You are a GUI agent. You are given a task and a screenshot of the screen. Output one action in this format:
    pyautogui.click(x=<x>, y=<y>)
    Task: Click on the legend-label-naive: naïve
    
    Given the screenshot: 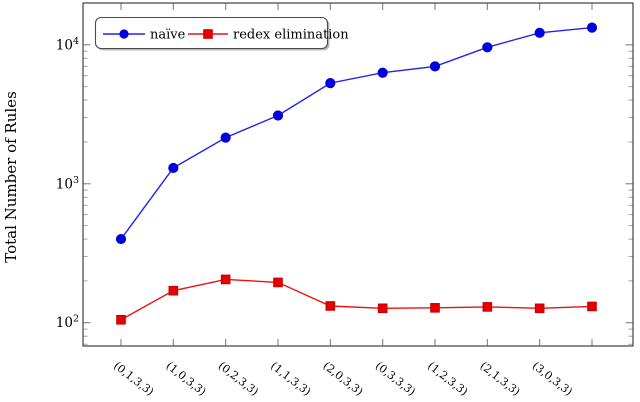 What is the action you would take?
    pyautogui.click(x=168, y=35)
    